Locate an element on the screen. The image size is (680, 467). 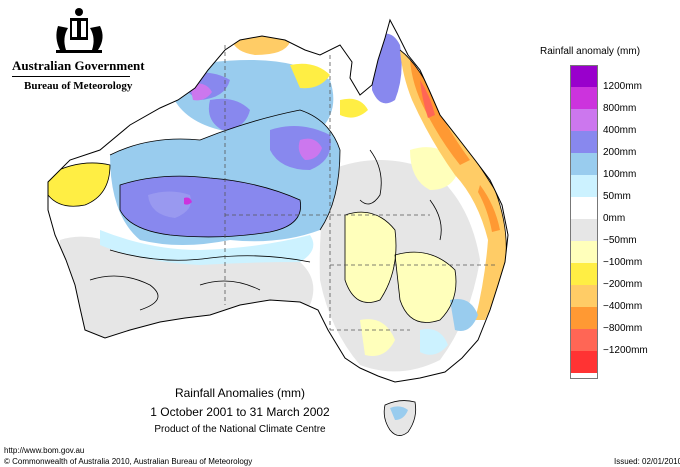
legend-item is located at coordinates (625, 362).